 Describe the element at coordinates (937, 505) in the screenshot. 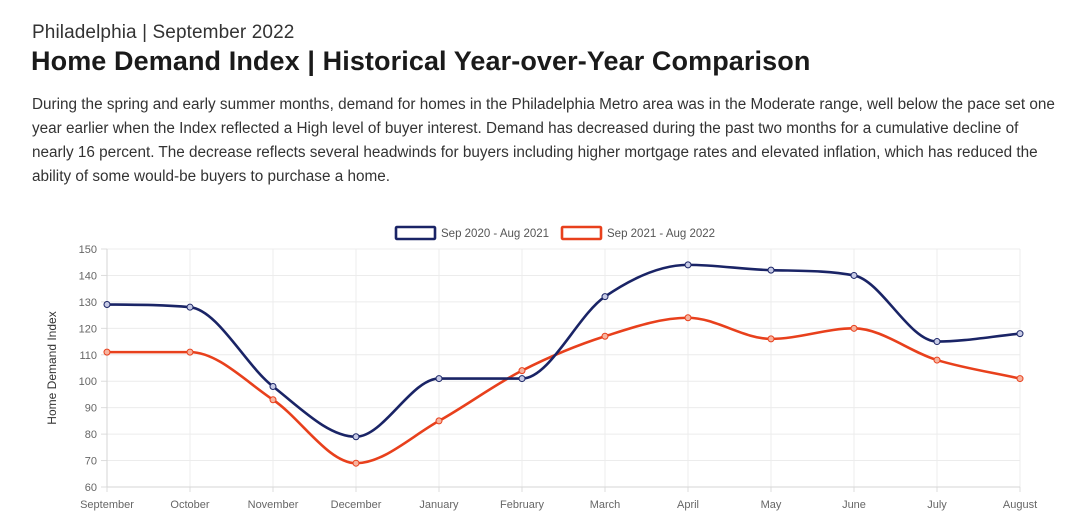

I see `x-tick-label: July` at that location.